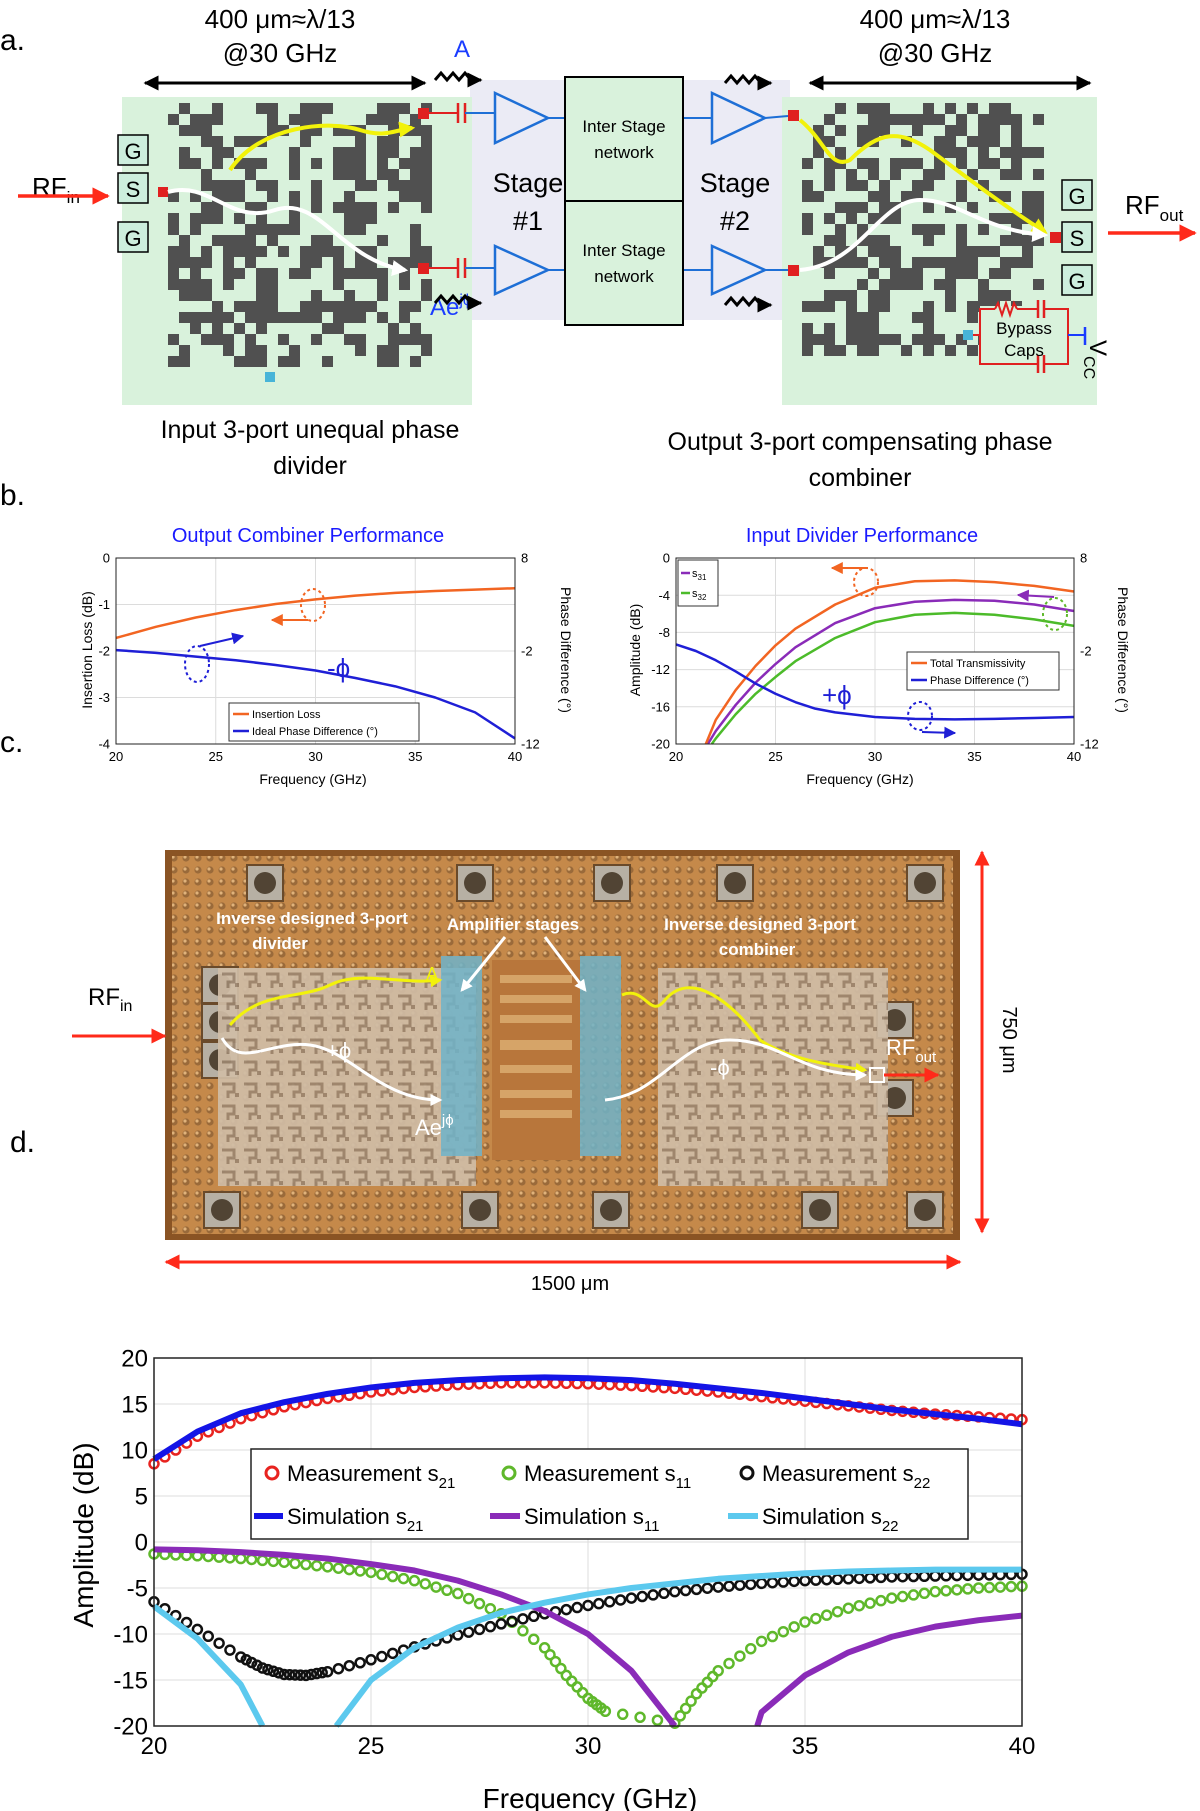  Describe the element at coordinates (458, 302) in the screenshot. I see `squiggle-arrow-b` at that location.